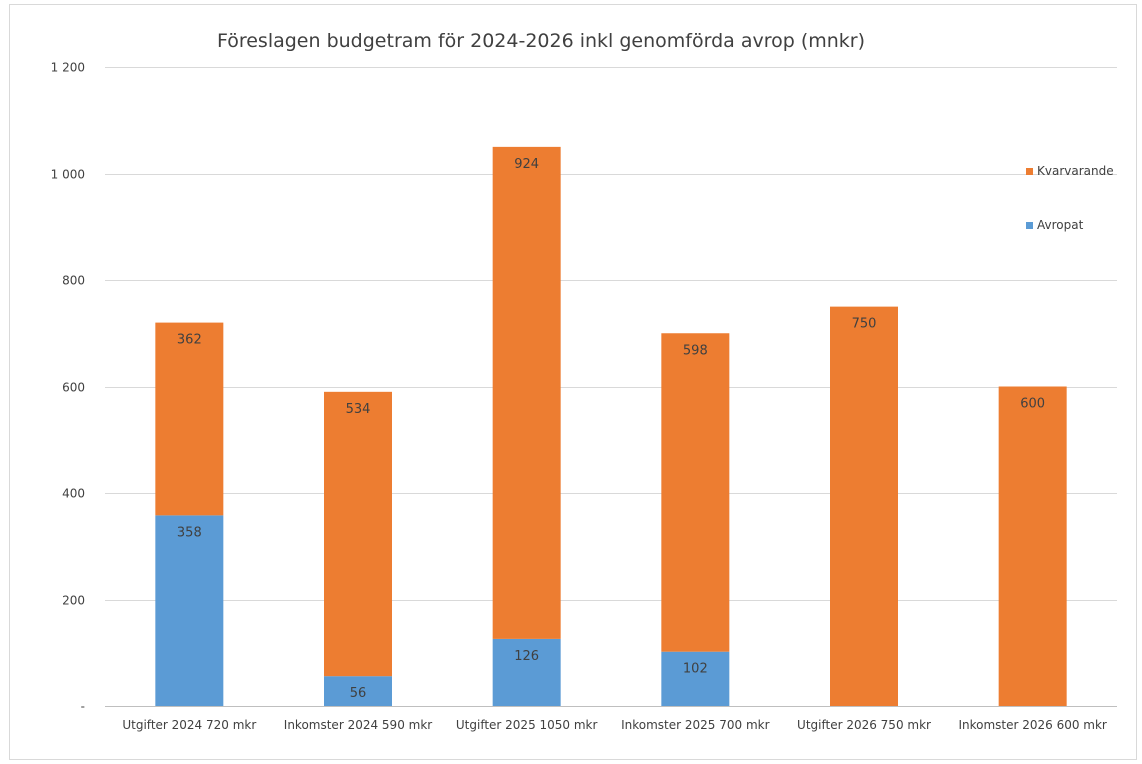 The height and width of the screenshot is (764, 1142). I want to click on category-label: Utgifter 2024 720 mkr, so click(189, 725).